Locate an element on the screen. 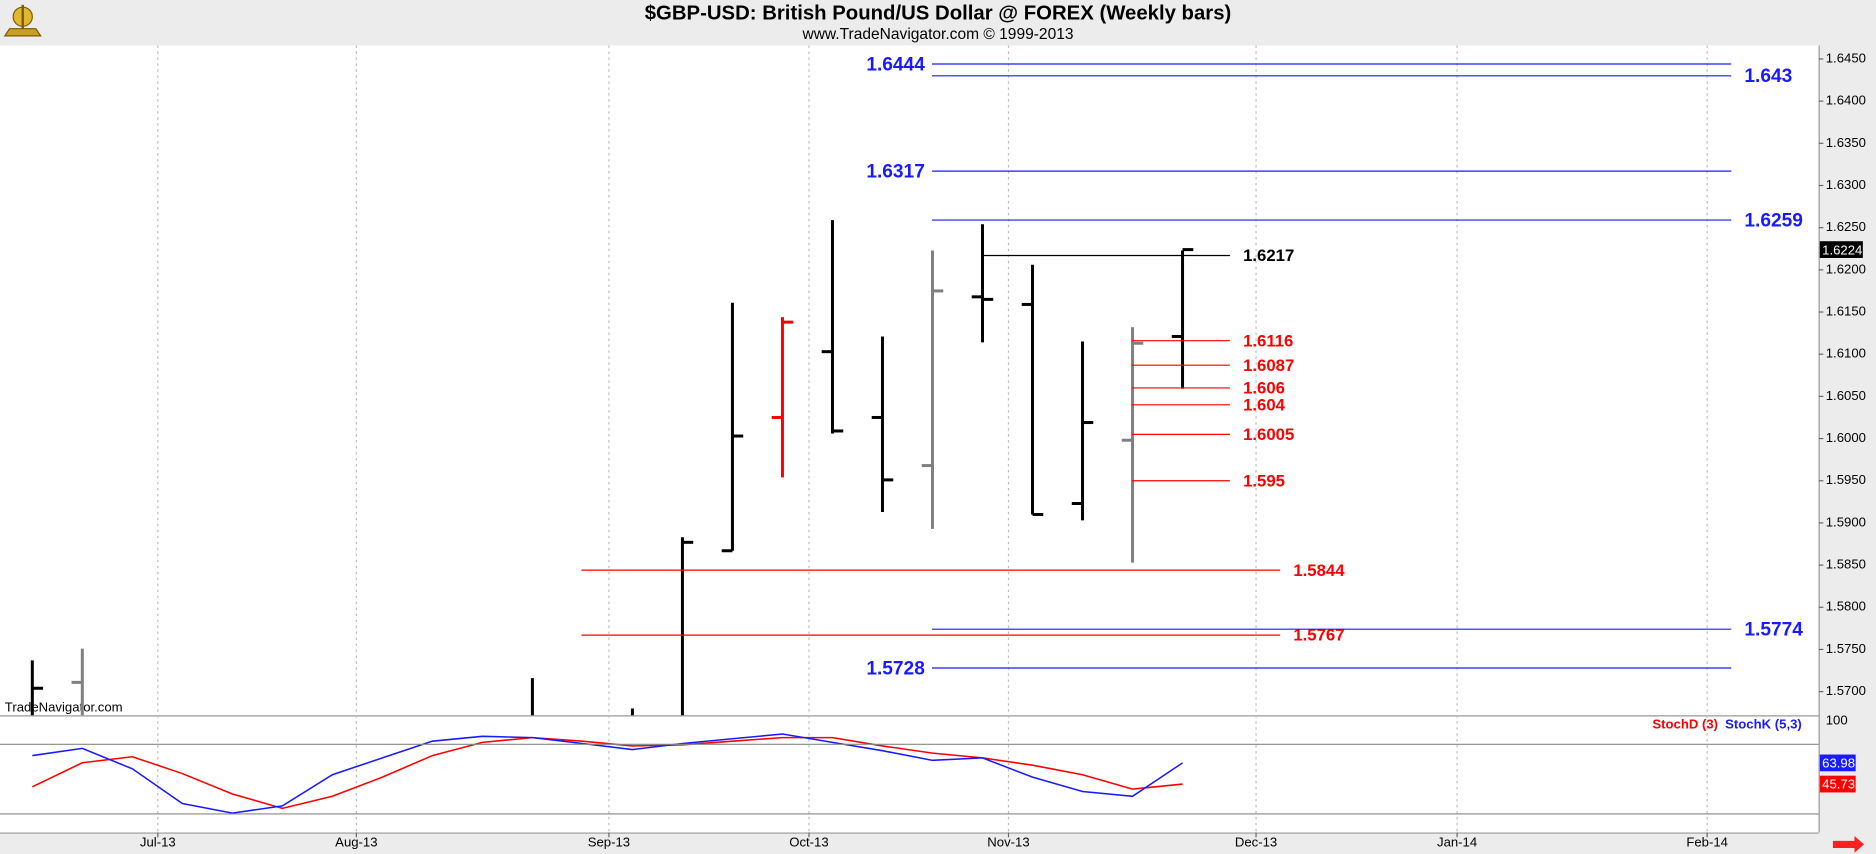  stoch-panel is located at coordinates (607, 773).